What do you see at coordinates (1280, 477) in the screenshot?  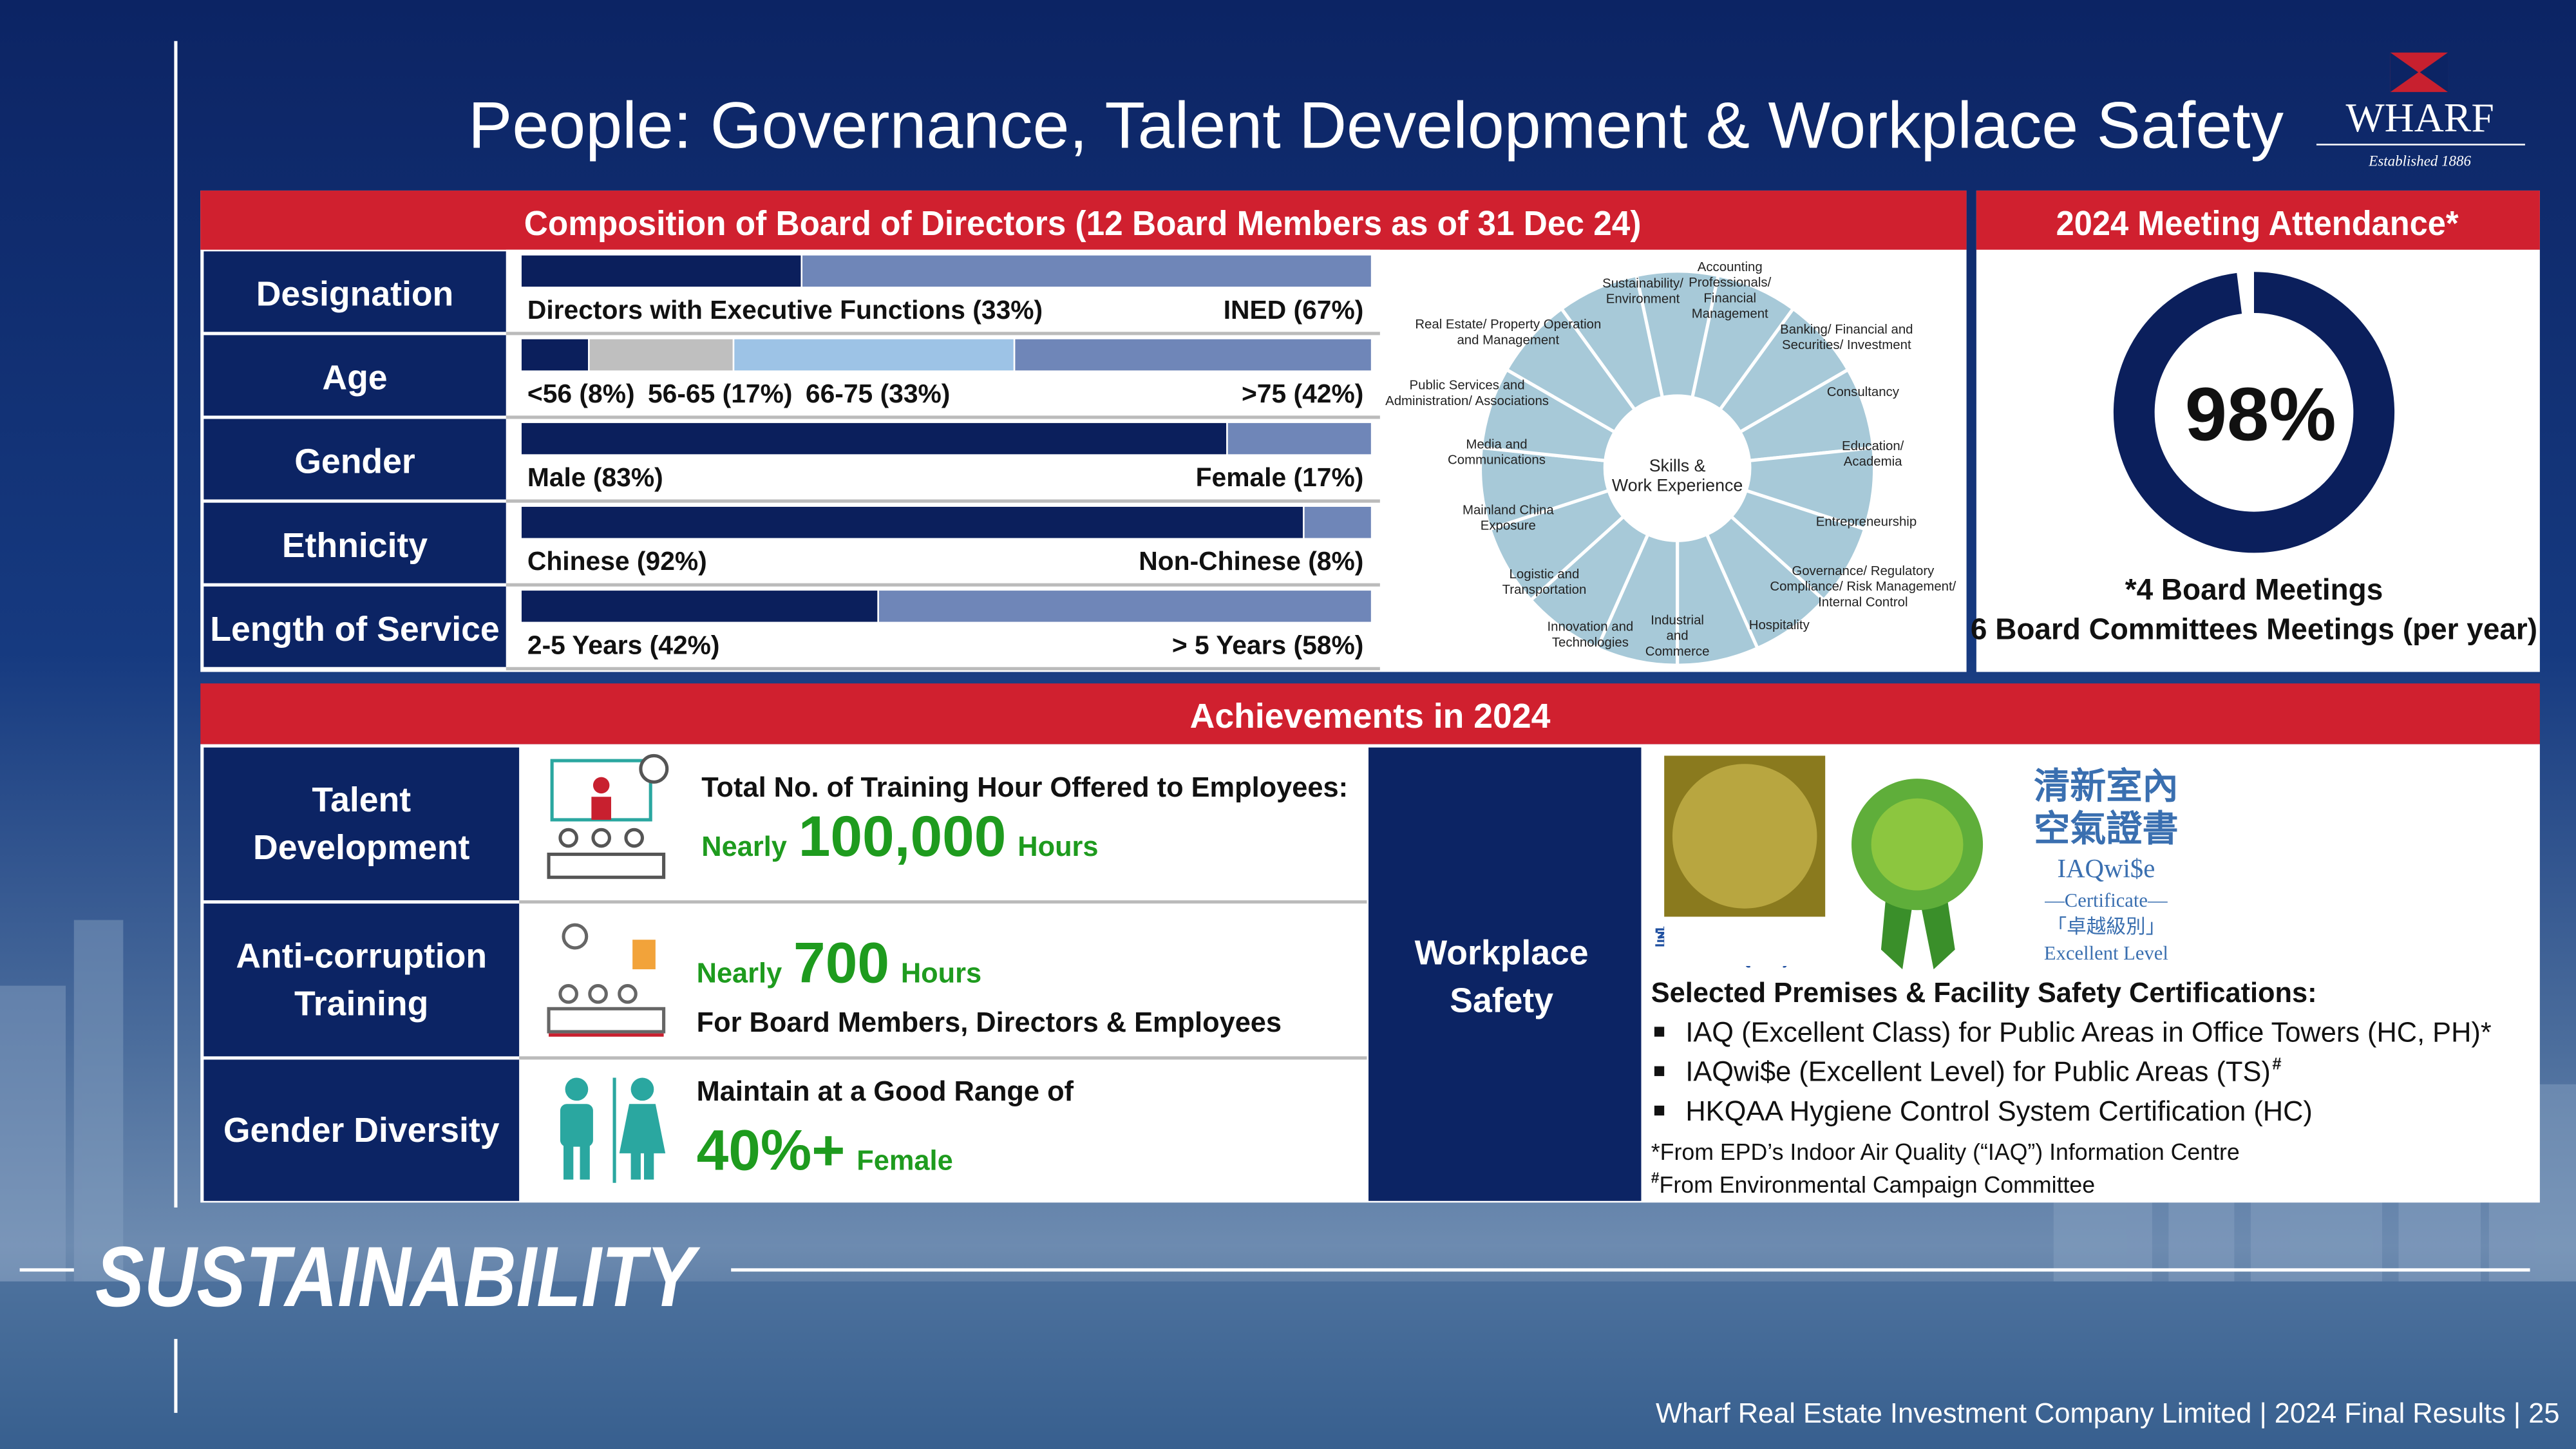 I see `bar-label: Female (17%)` at bounding box center [1280, 477].